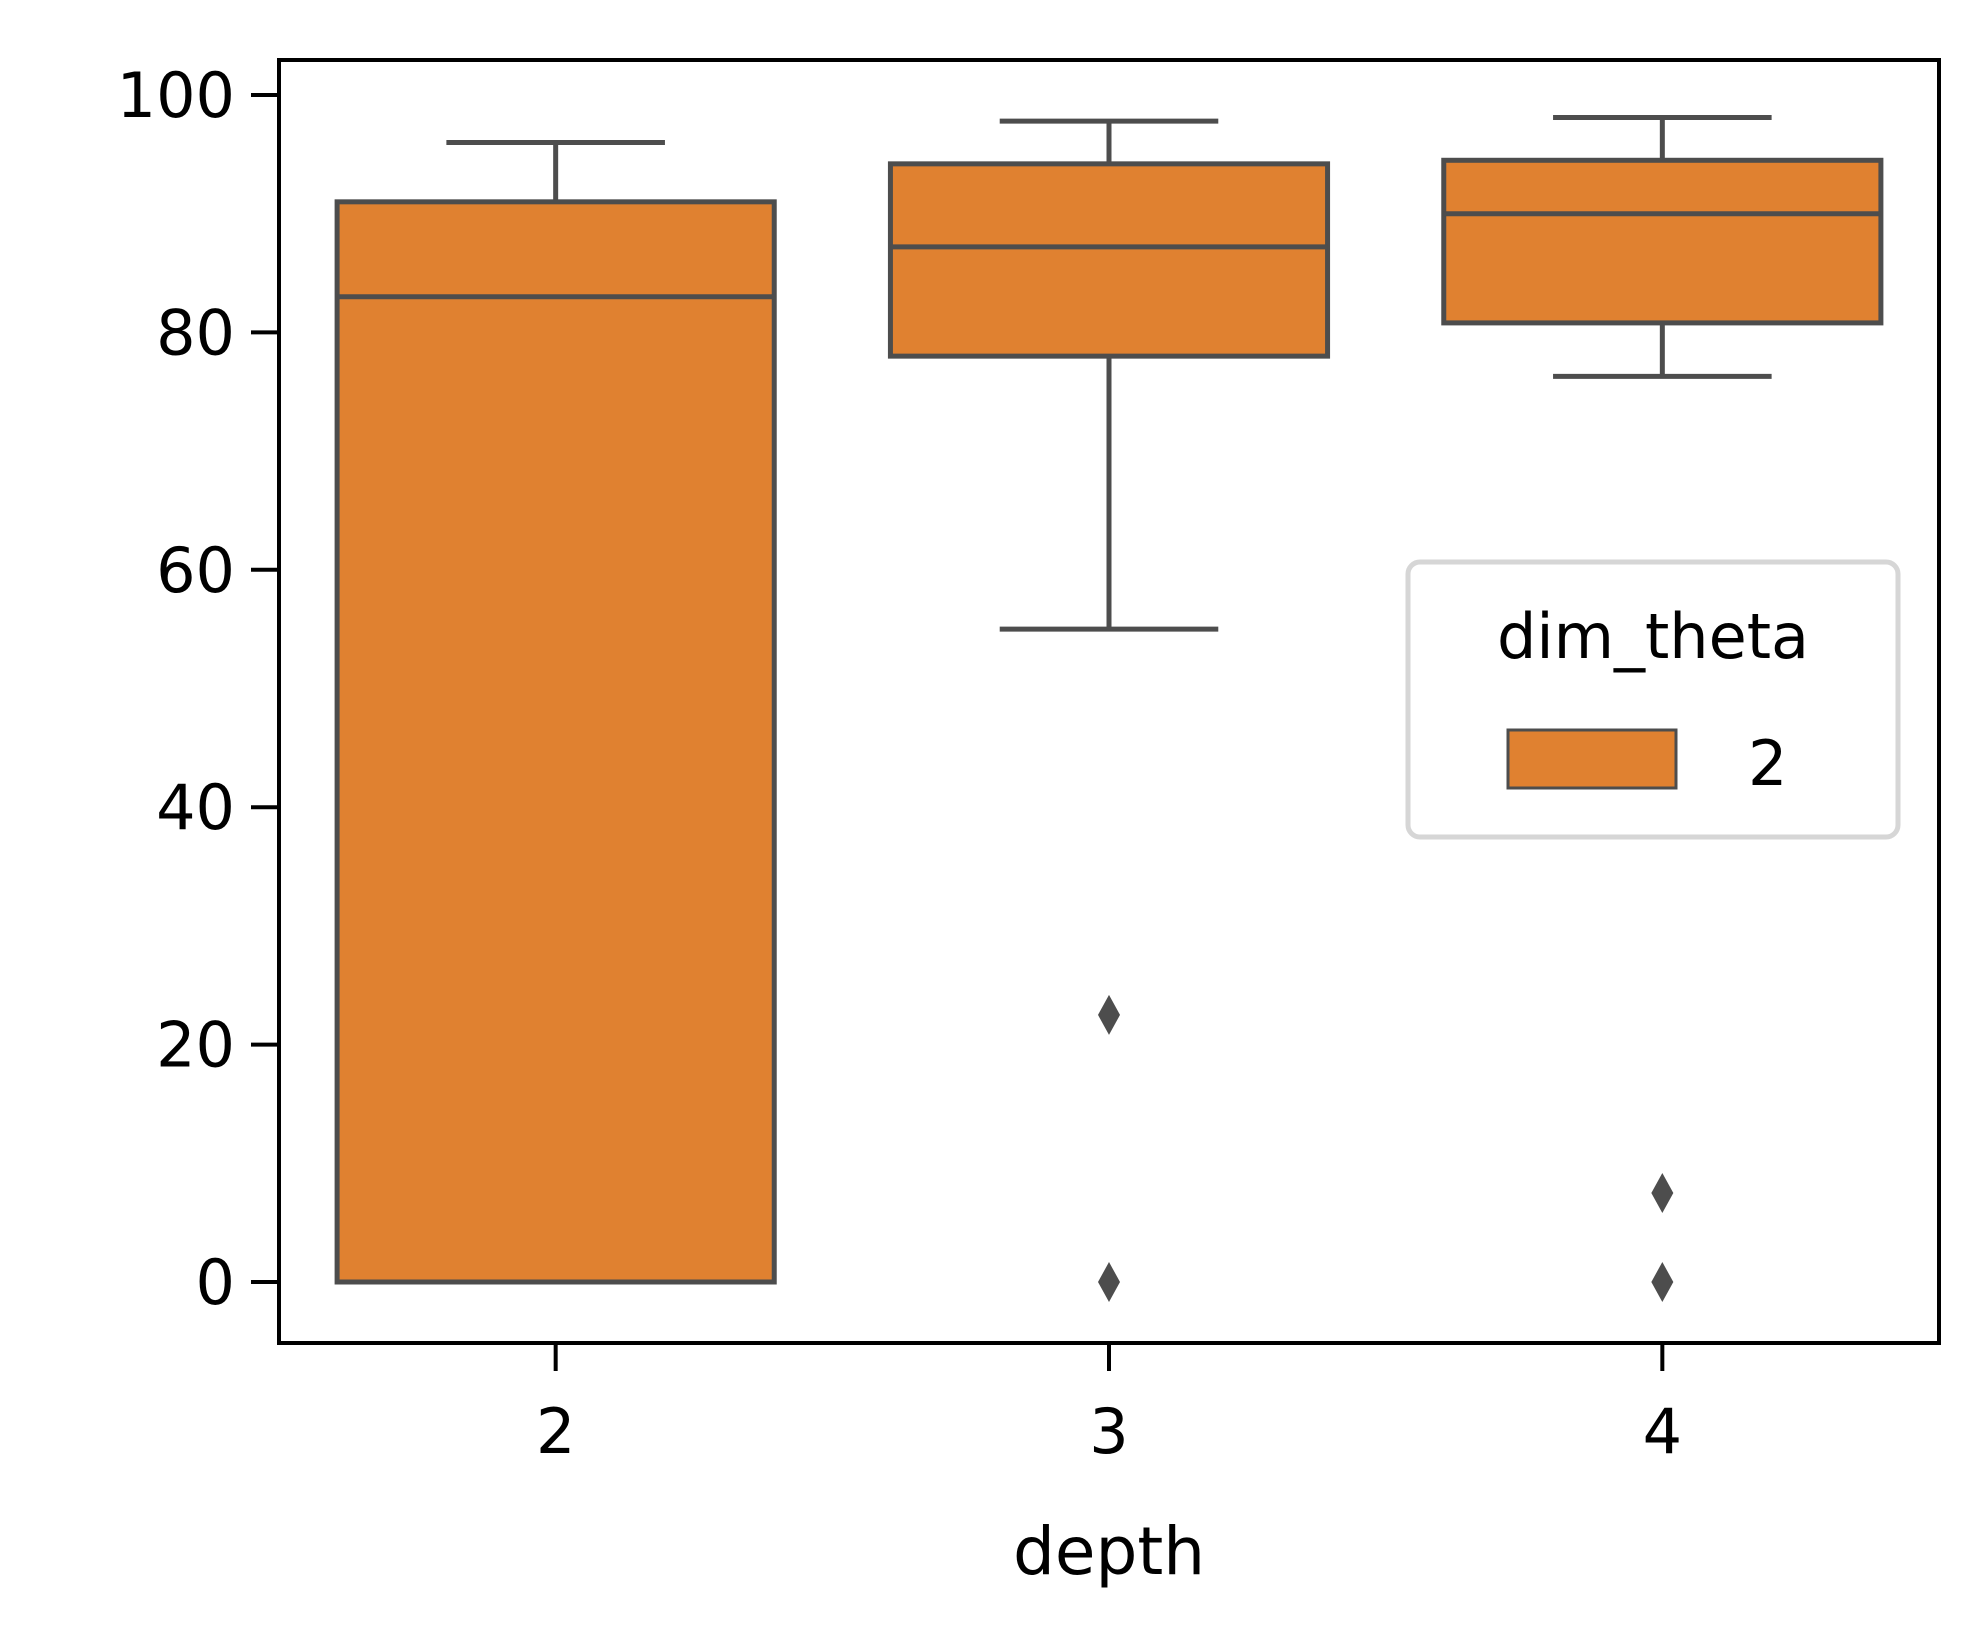 The width and height of the screenshot is (1983, 1644). What do you see at coordinates (195, 1045) in the screenshot?
I see `y-tick-label: 20` at bounding box center [195, 1045].